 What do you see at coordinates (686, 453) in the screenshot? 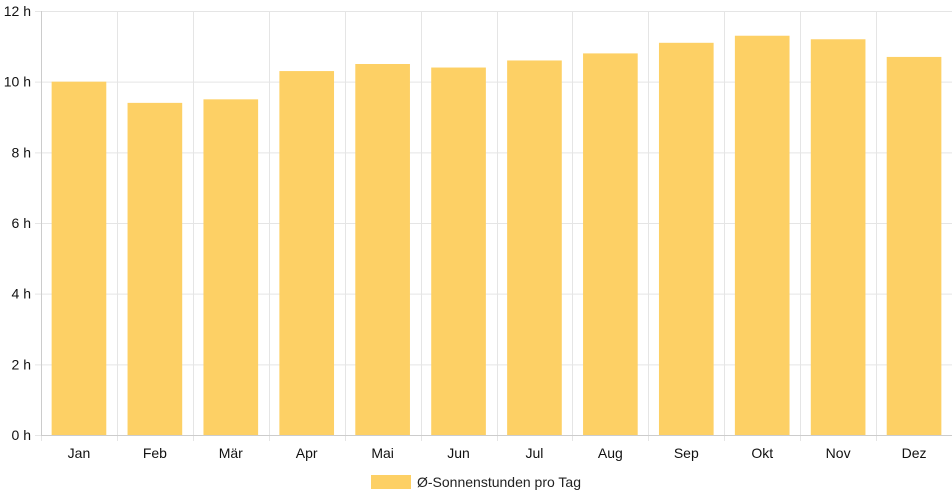
I see `x-tick-label: Sep` at bounding box center [686, 453].